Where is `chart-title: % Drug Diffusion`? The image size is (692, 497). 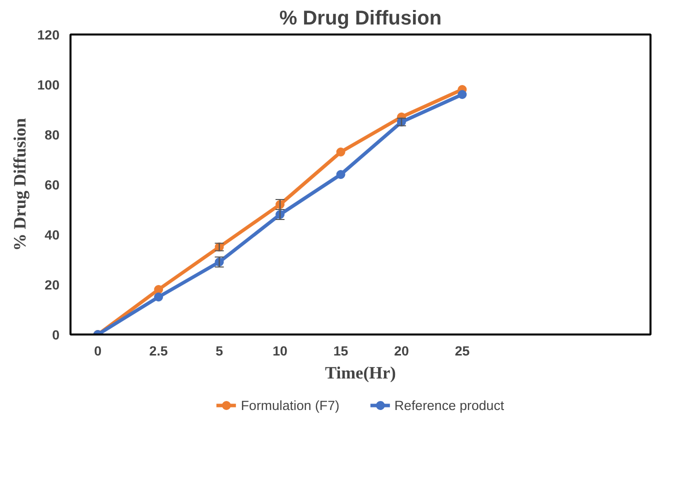 chart-title: % Drug Diffusion is located at coordinates (360, 19).